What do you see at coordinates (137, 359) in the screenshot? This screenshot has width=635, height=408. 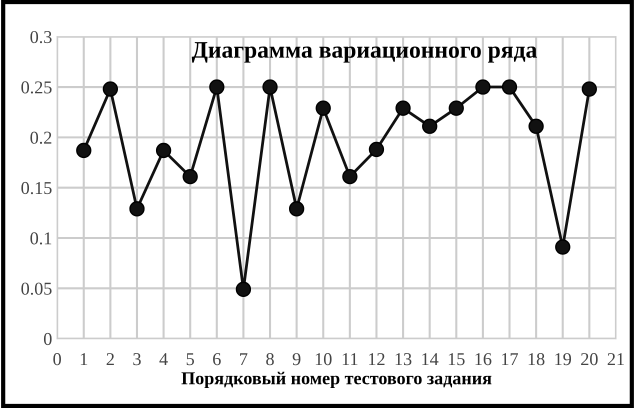 I see `x-tick-label: 3` at bounding box center [137, 359].